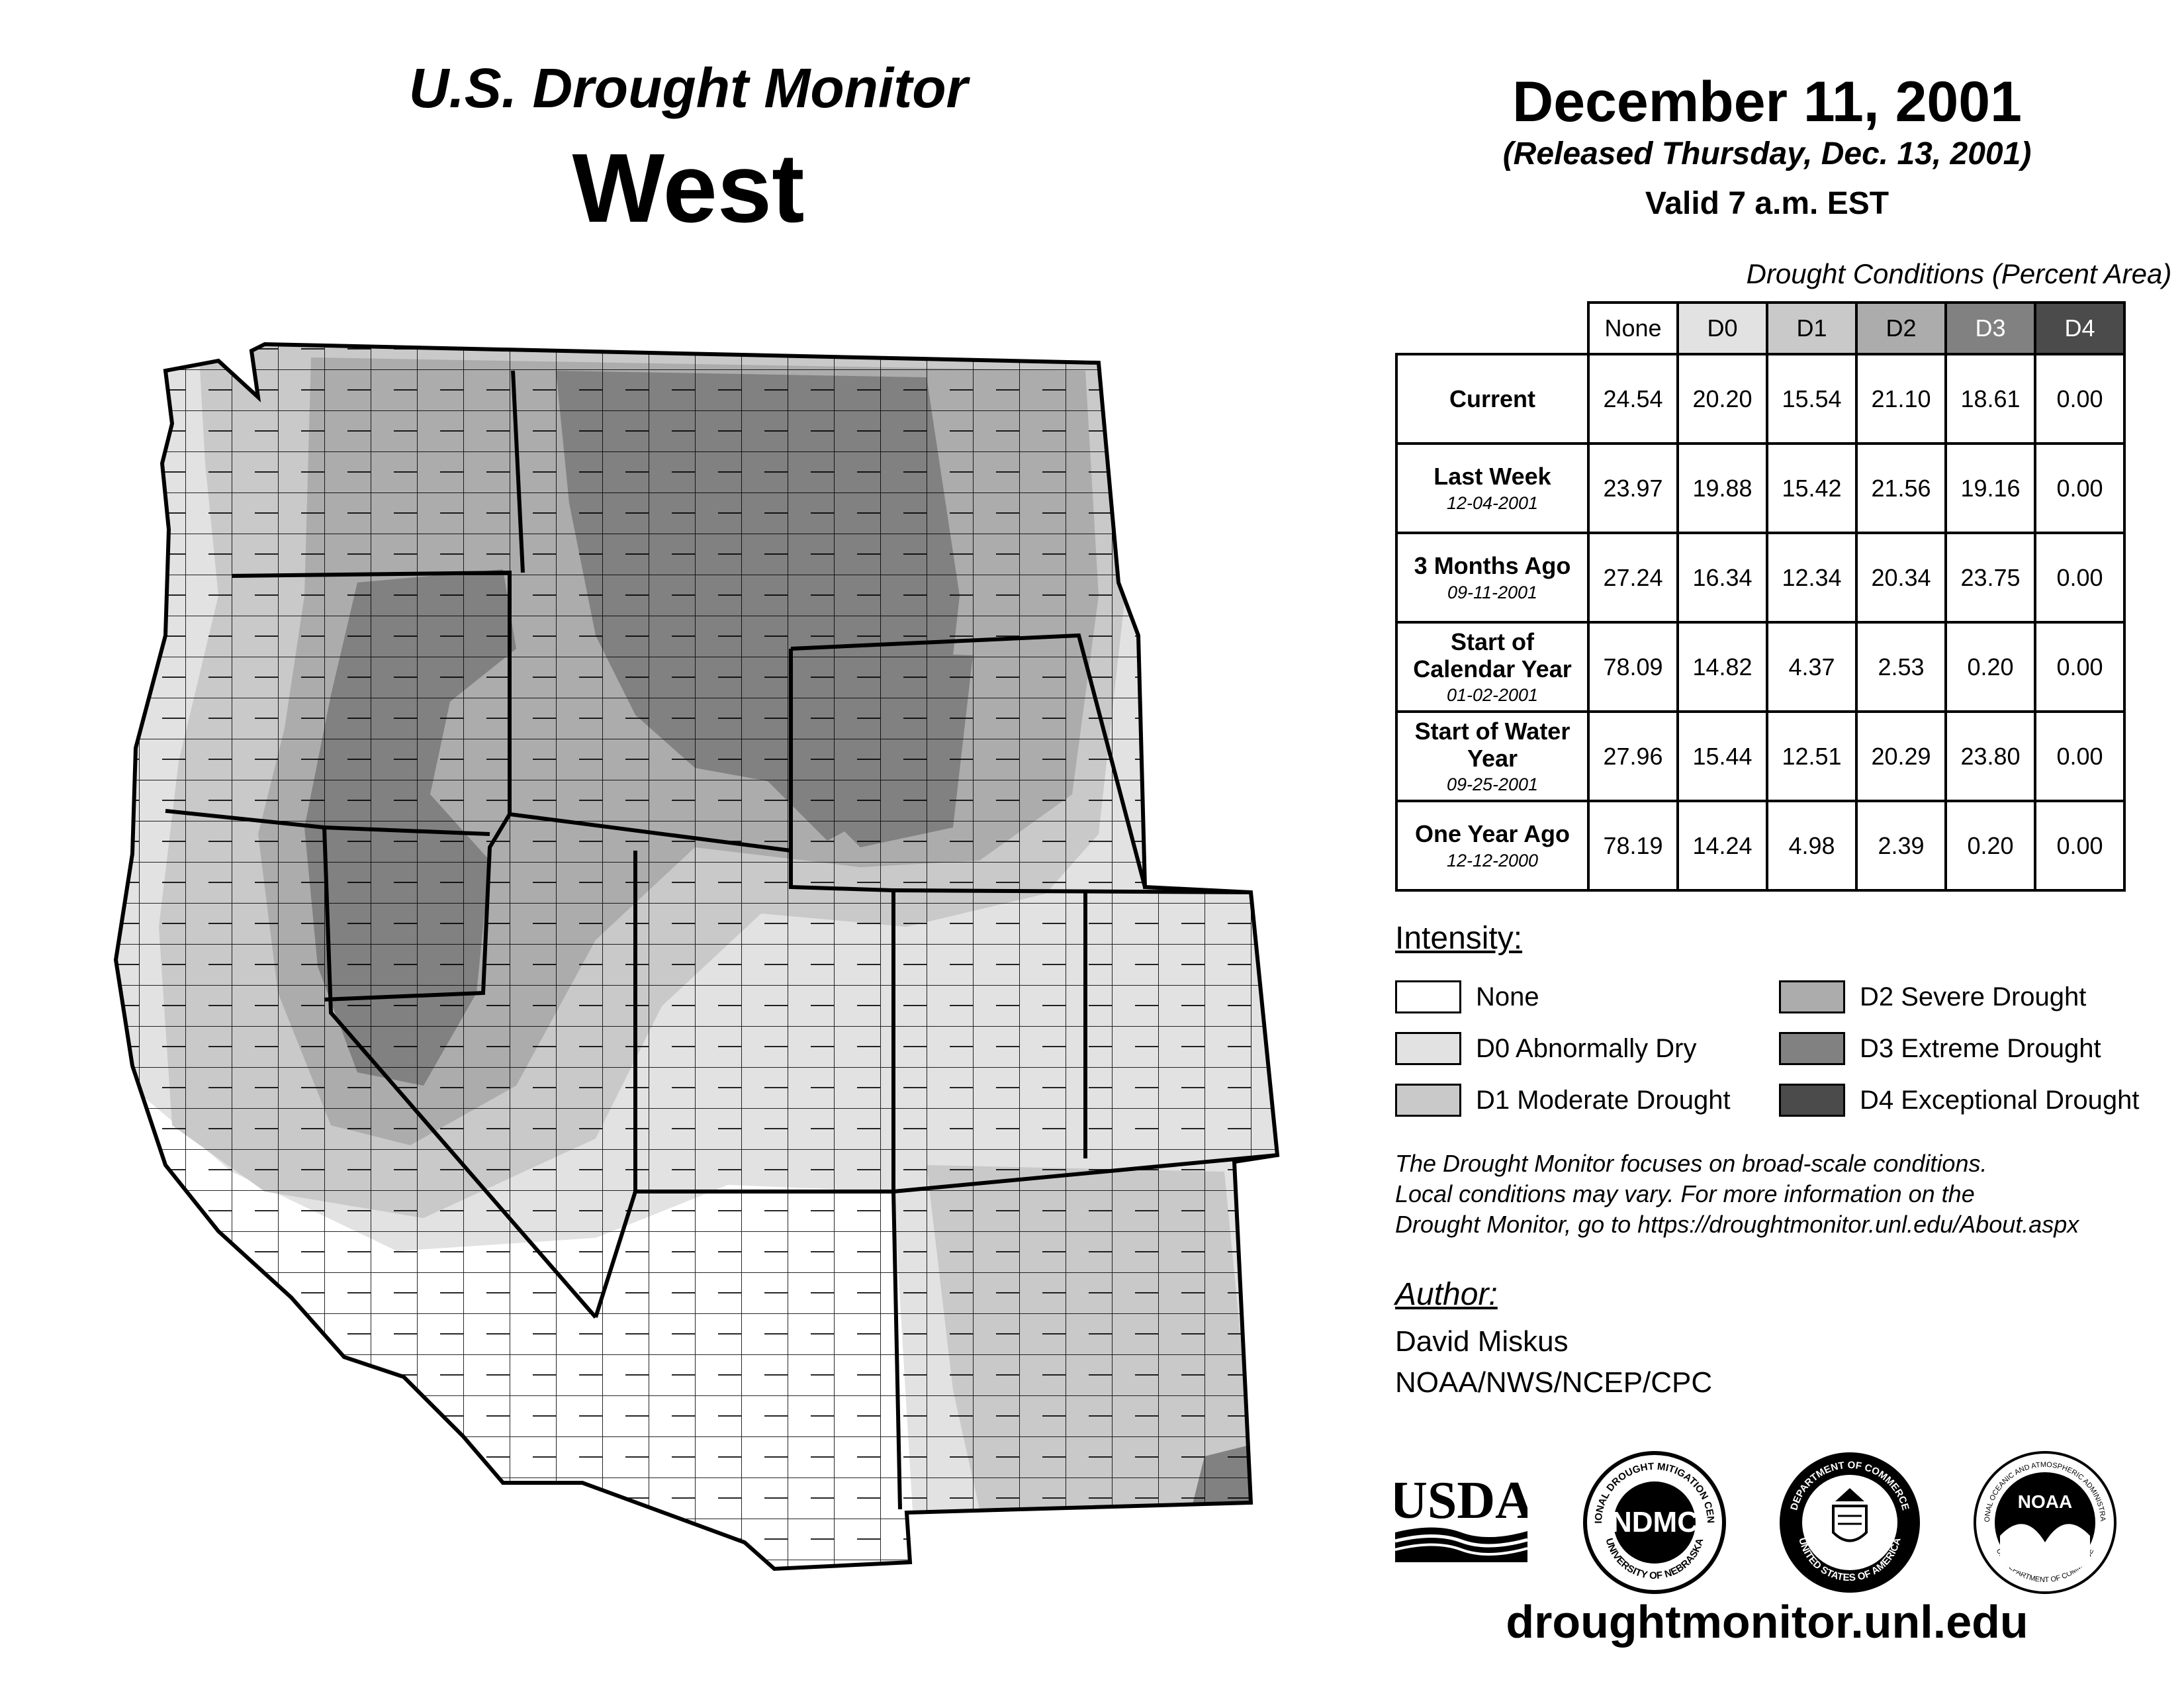  What do you see at coordinates (1459, 938) in the screenshot?
I see `legend-title: Intensity:` at bounding box center [1459, 938].